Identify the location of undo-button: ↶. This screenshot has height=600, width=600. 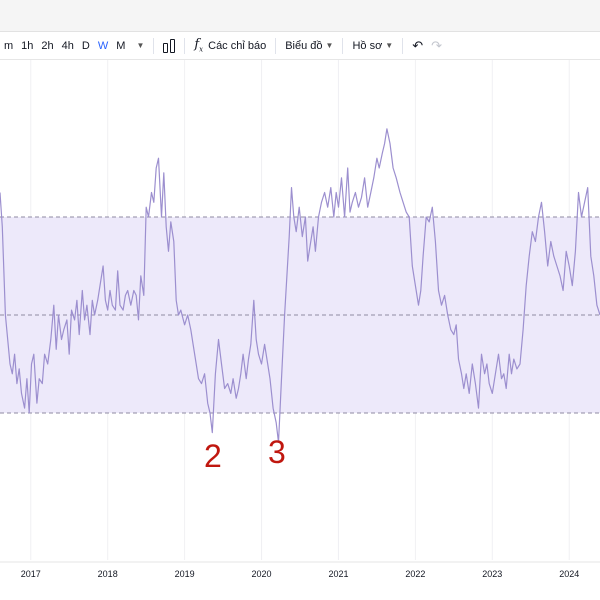
(417, 45).